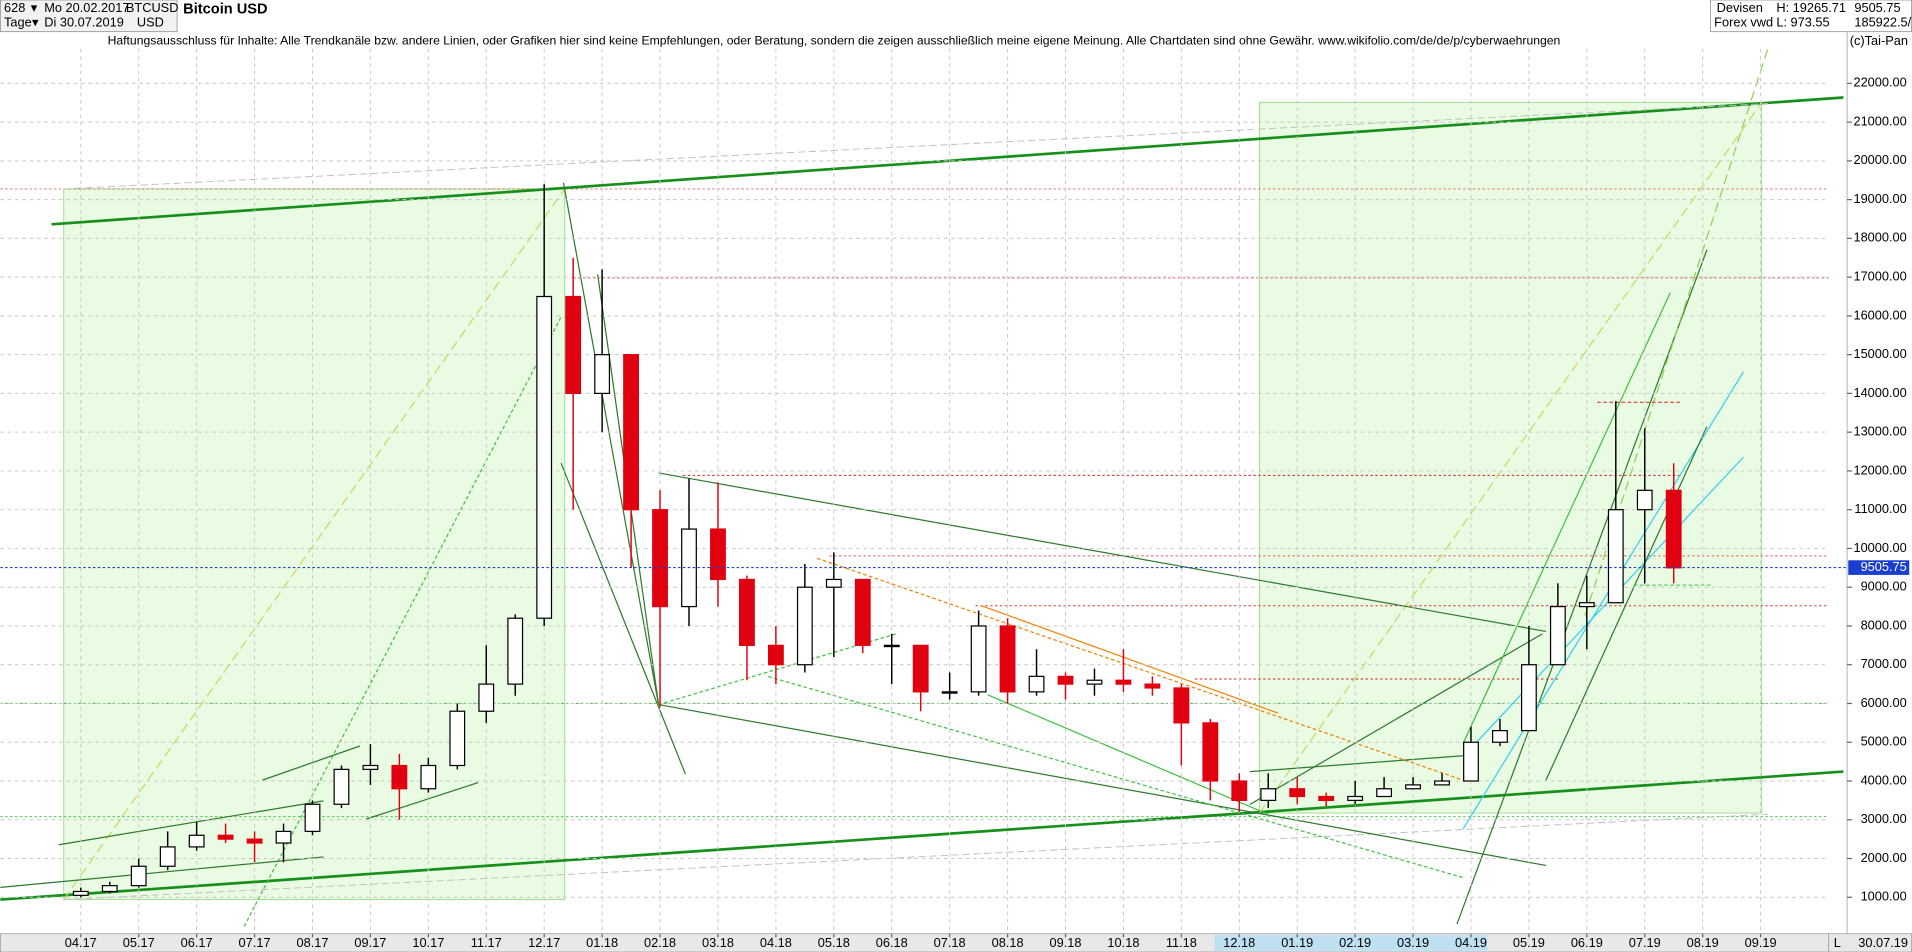 Image resolution: width=1912 pixels, height=952 pixels. I want to click on y-tick-label: 4000.00, so click(1884, 779).